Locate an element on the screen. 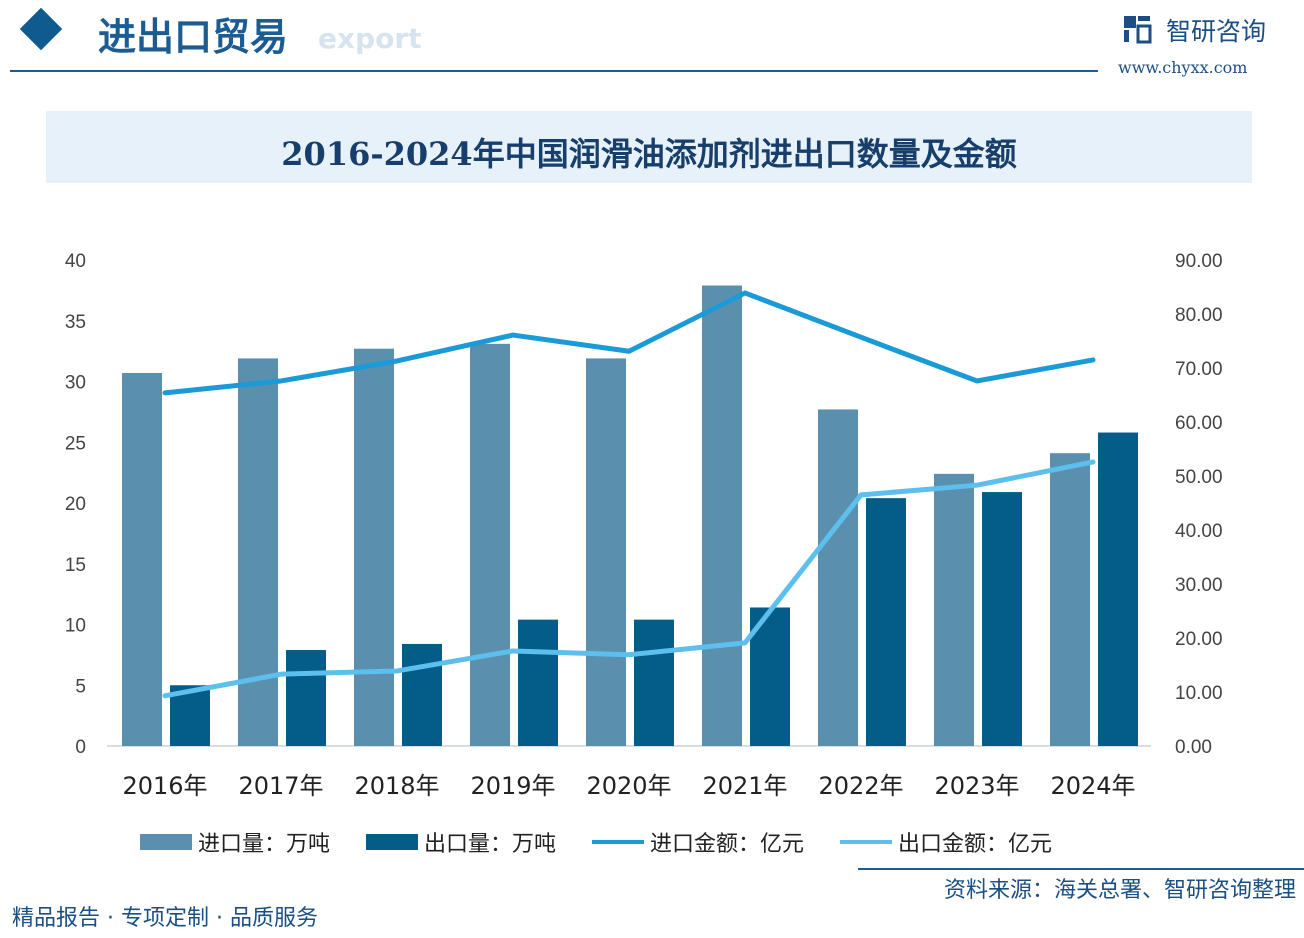 This screenshot has width=1304, height=938. y-right-tick-label: 90.00 is located at coordinates (1199, 261).